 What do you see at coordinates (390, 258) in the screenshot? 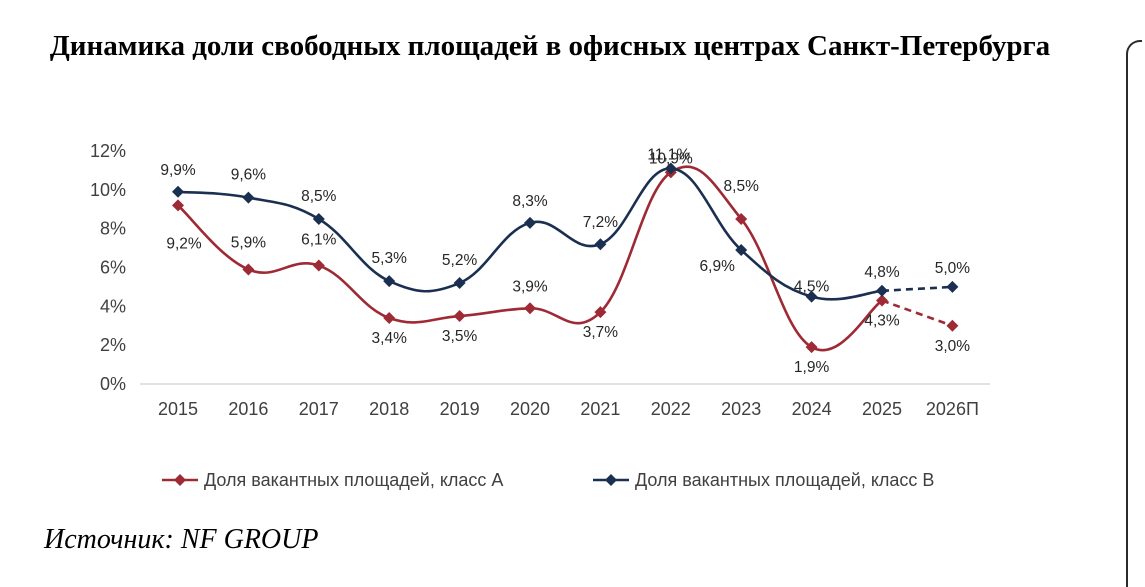
I see `data-label: 5,3%` at bounding box center [390, 258].